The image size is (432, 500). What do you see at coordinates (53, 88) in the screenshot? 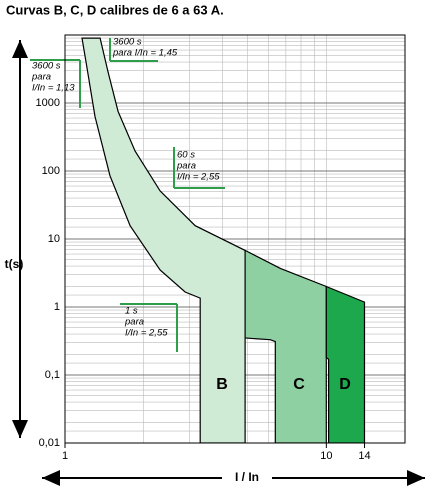
I see `annotation-text: I/In = 1,13` at bounding box center [53, 88].